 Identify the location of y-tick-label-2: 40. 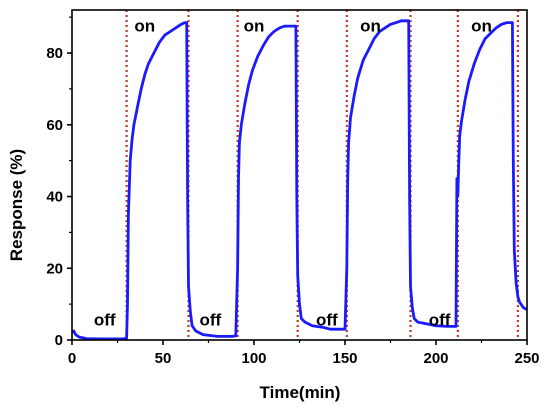
(54, 197).